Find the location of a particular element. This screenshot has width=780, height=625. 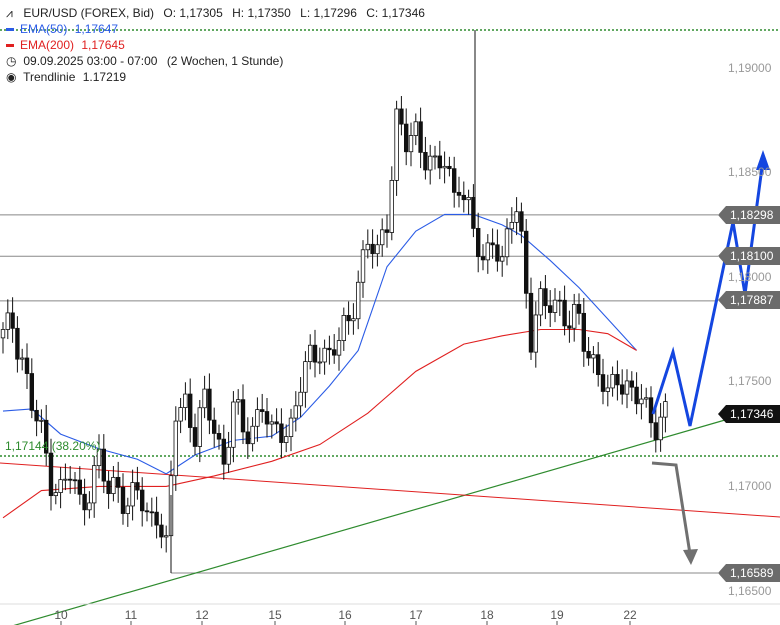

ema200-swatch-icon is located at coordinates (10, 46).